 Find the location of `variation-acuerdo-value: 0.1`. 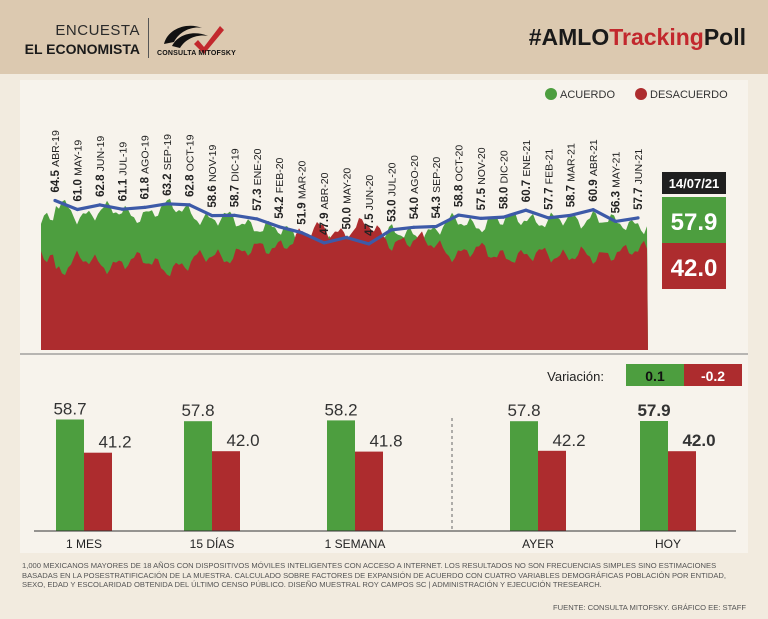

variation-acuerdo-value: 0.1 is located at coordinates (655, 376).